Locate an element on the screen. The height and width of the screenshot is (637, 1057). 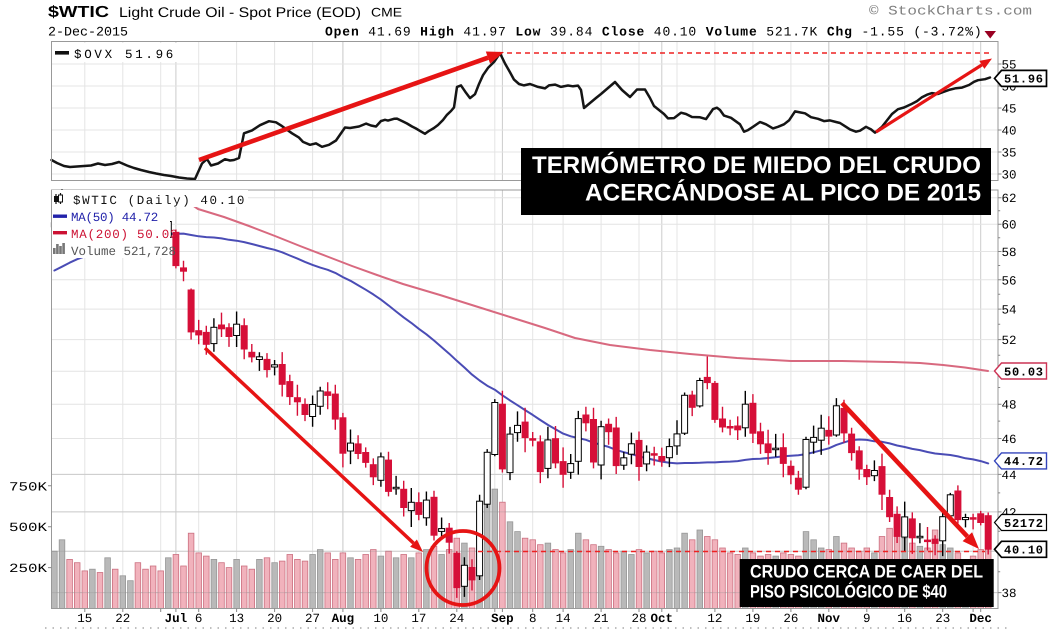
svg-text: 60 is located at coordinates (1009, 226).